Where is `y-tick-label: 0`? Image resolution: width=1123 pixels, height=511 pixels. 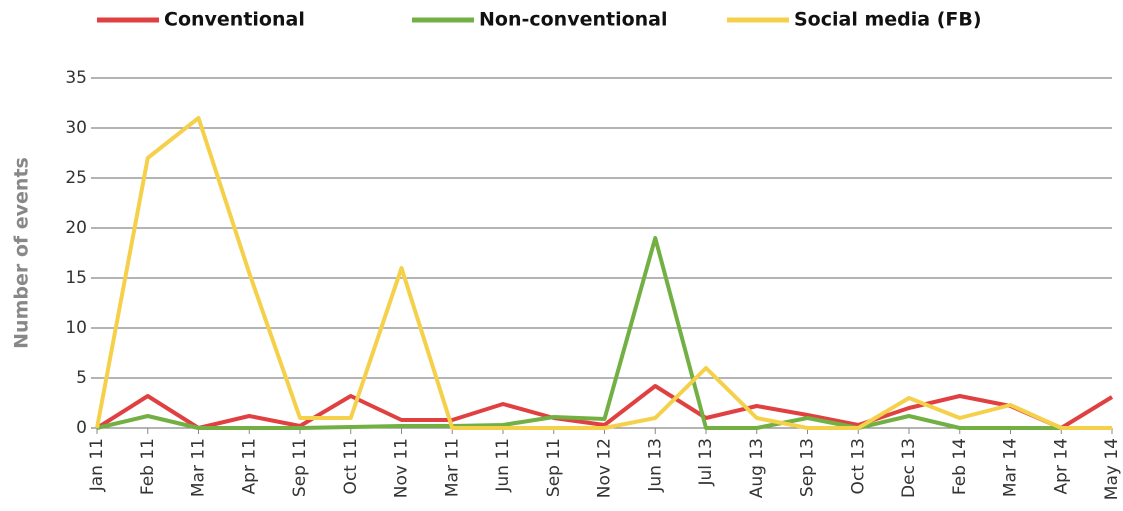
y-tick-label: 0 is located at coordinates (81, 428).